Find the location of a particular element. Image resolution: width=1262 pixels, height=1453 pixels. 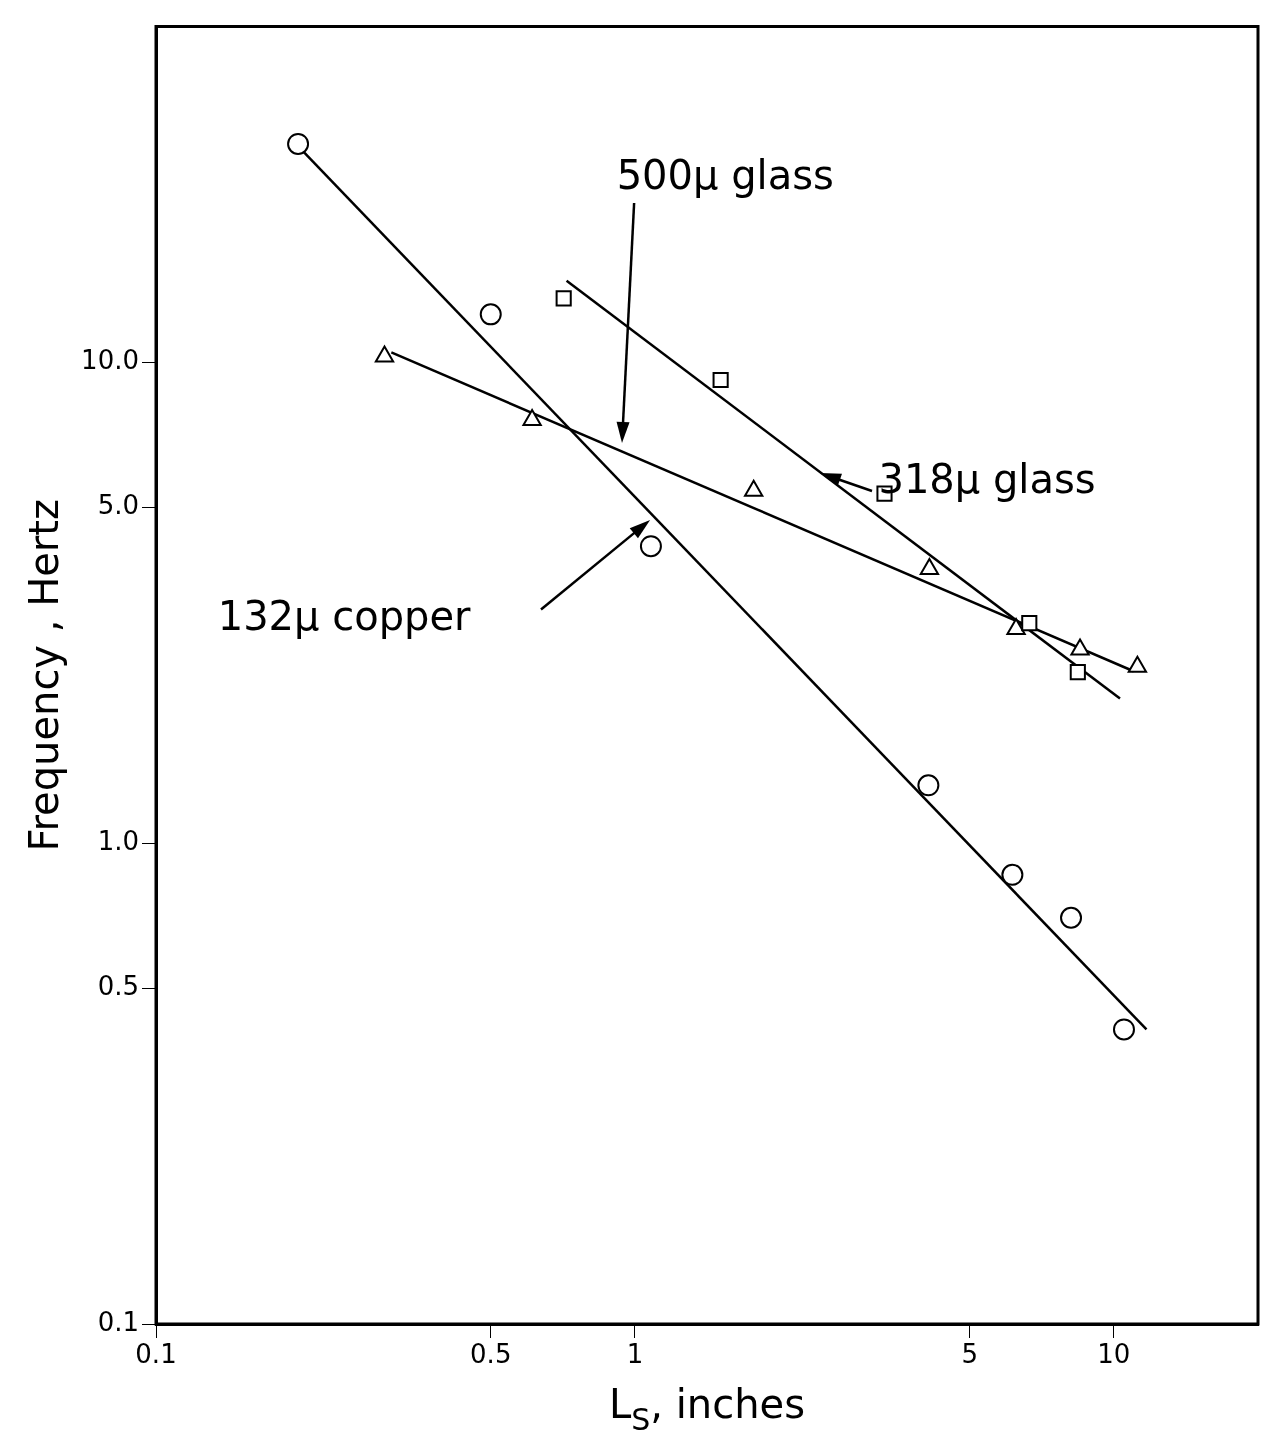

annotation: 318μ glass is located at coordinates (987, 479).